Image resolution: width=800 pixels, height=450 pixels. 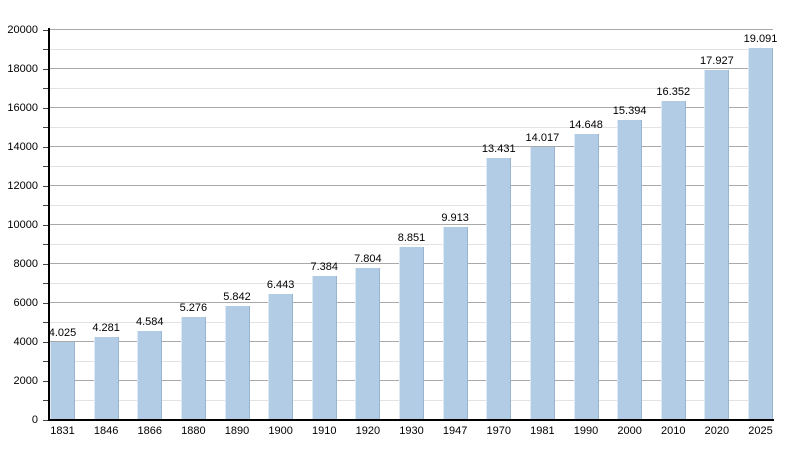 What do you see at coordinates (280, 233) in the screenshot?
I see `bar-group-1900: 6.443 1900` at bounding box center [280, 233].